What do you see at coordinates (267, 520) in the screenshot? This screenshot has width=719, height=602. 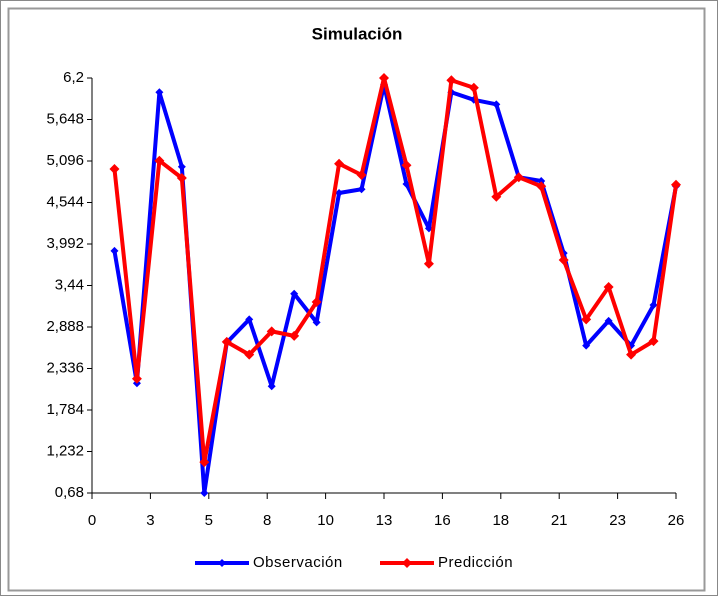 I see `x-tick-label: 8` at bounding box center [267, 520].